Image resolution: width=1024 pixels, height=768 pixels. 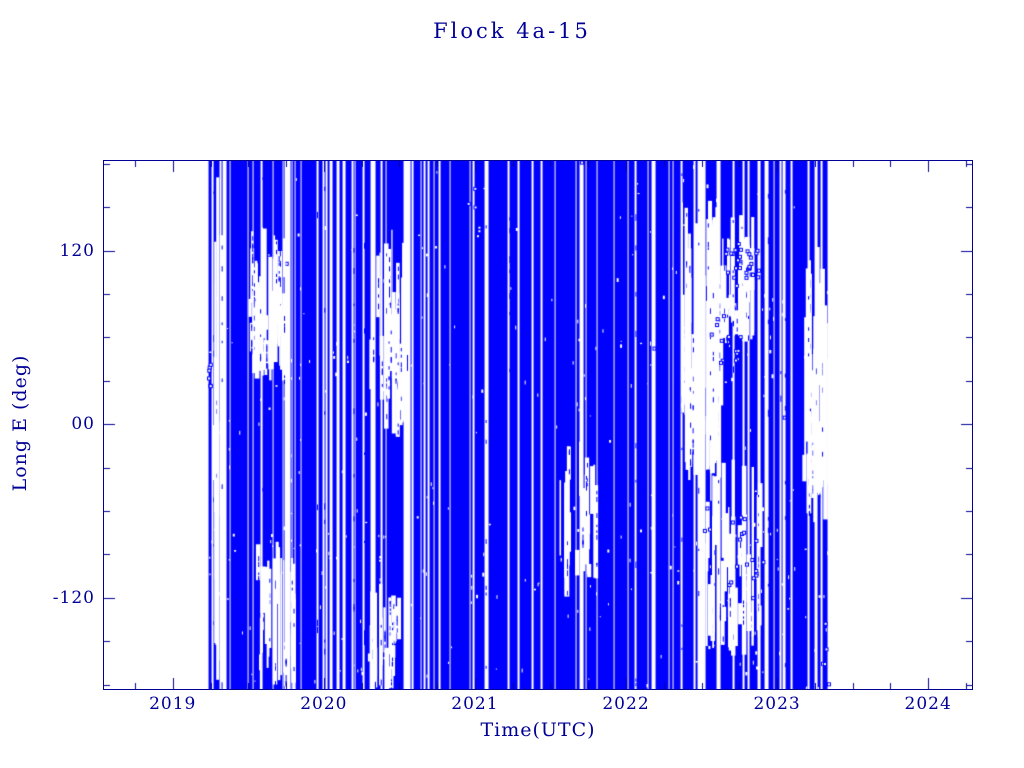 I want to click on y-tick-label-00: 00, so click(x=83, y=424).